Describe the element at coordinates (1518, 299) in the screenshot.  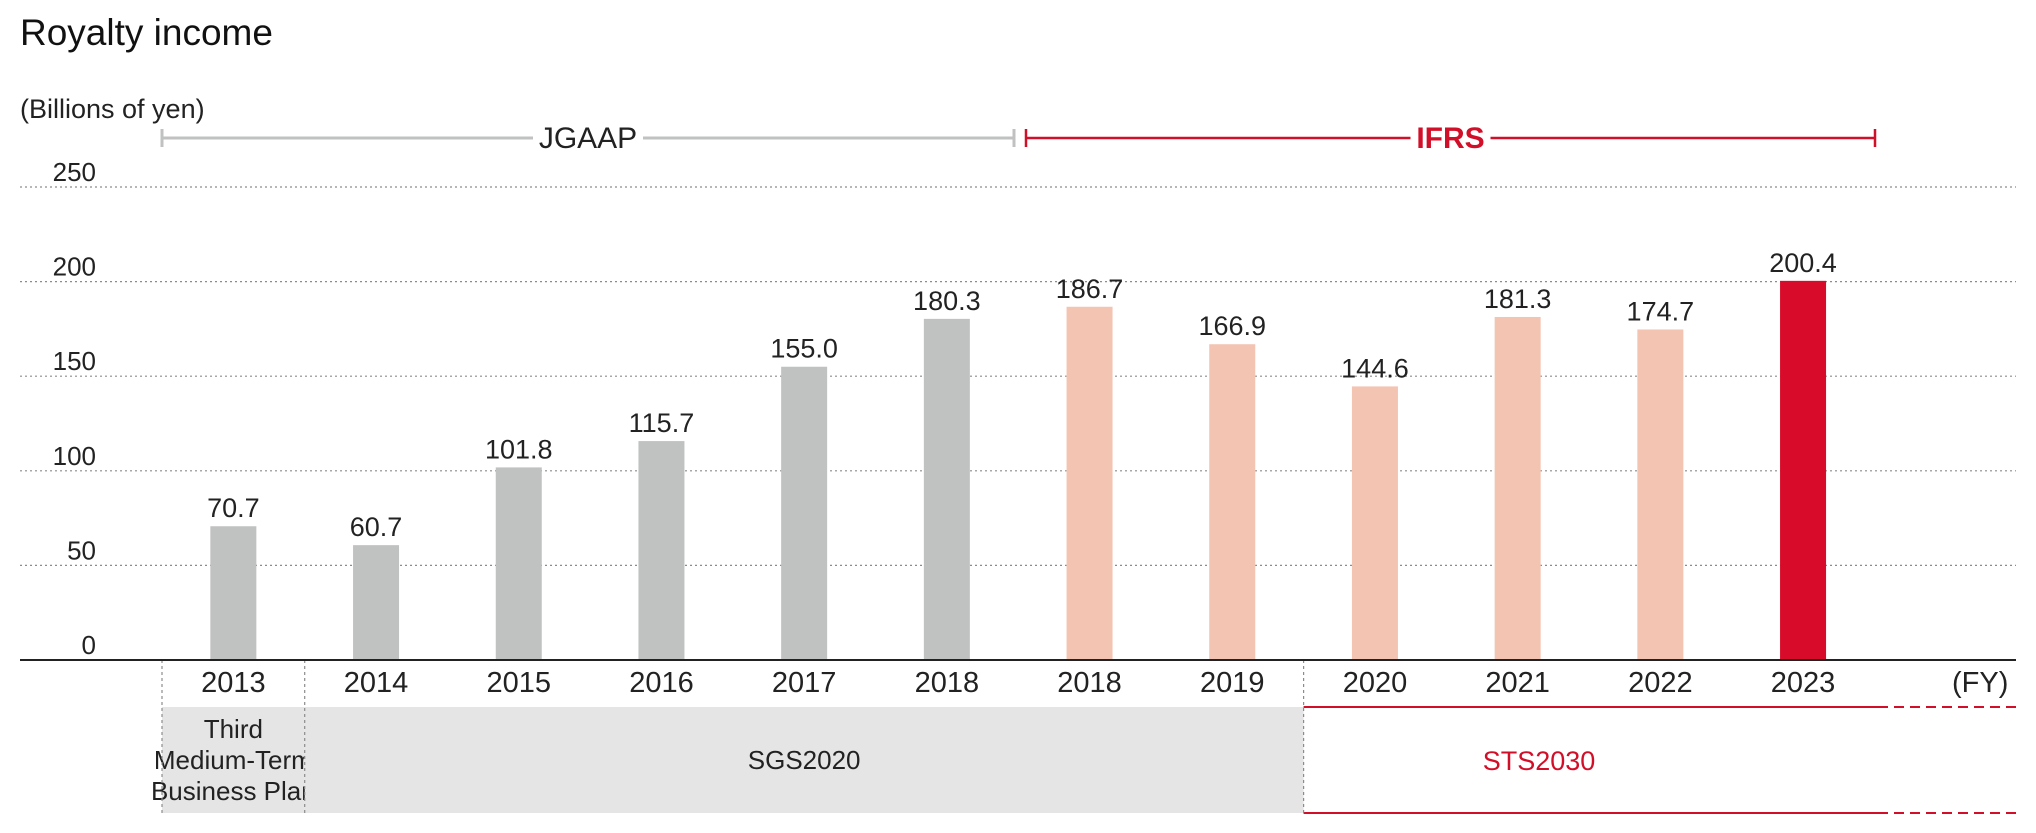
I see `value-label: 181.3` at that location.